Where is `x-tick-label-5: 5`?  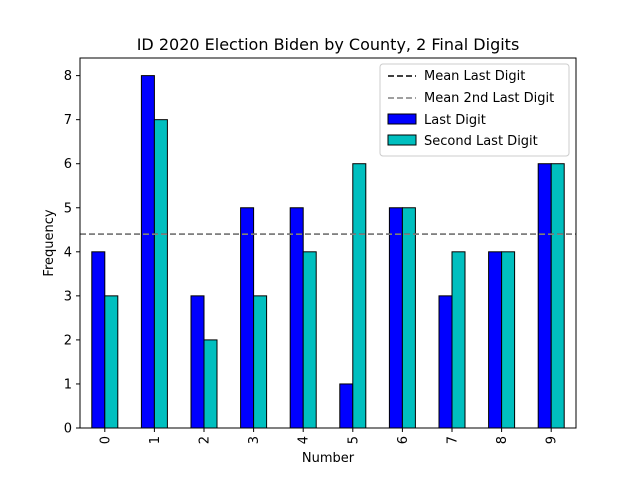 x-tick-label-5: 5 is located at coordinates (353, 440).